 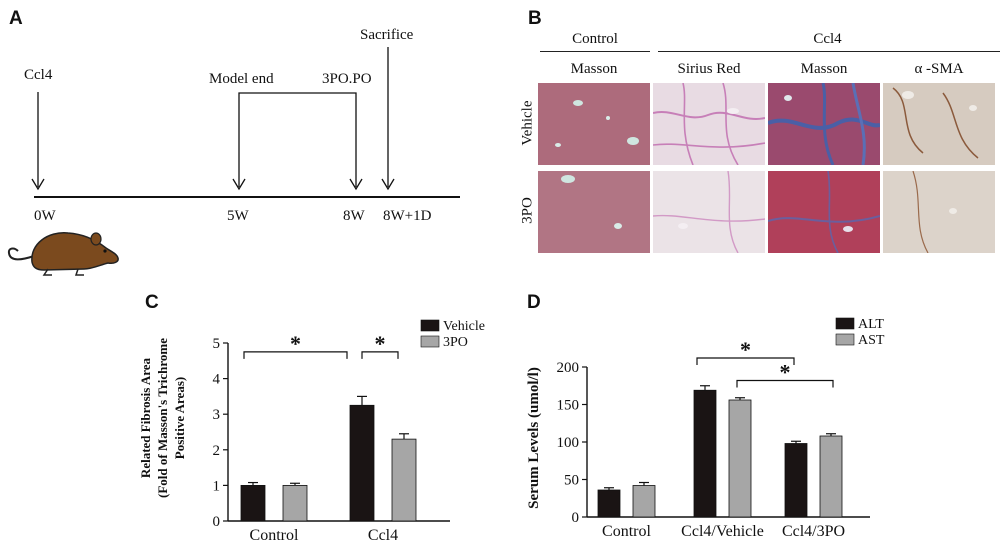 I want to click on chart-c-ylabel-line-2: (Fold of Masson's Trichrome, so click(x=162, y=418).